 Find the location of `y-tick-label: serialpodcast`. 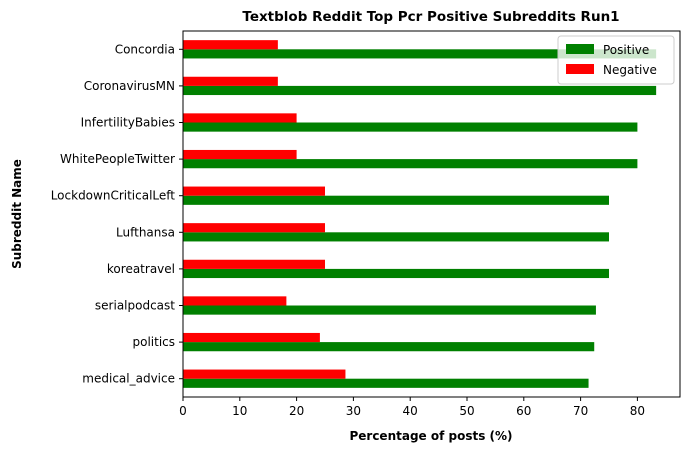

y-tick-label: serialpodcast is located at coordinates (135, 306).